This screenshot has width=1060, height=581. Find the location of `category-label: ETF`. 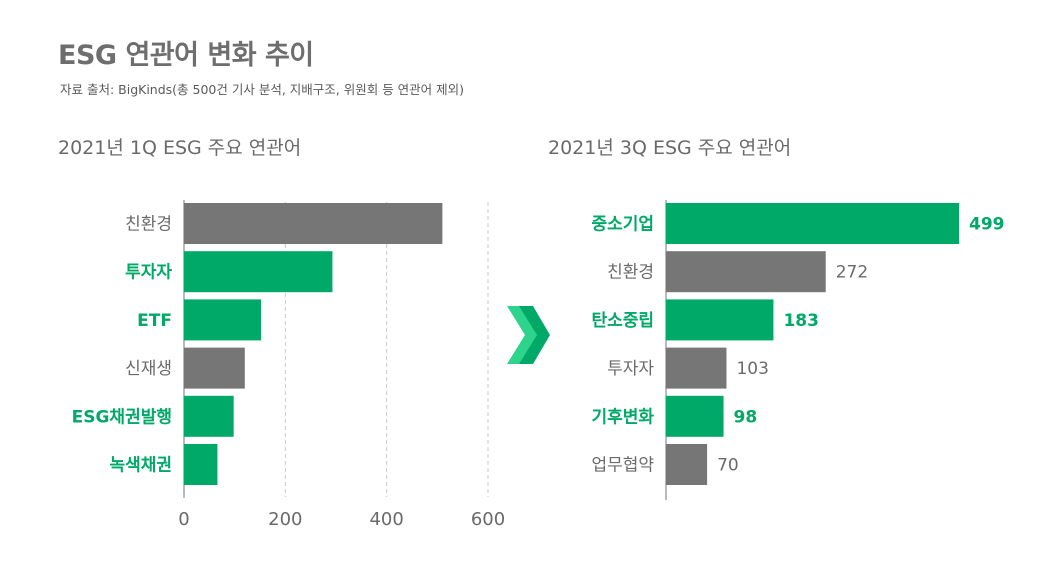

category-label: ETF is located at coordinates (154, 321).